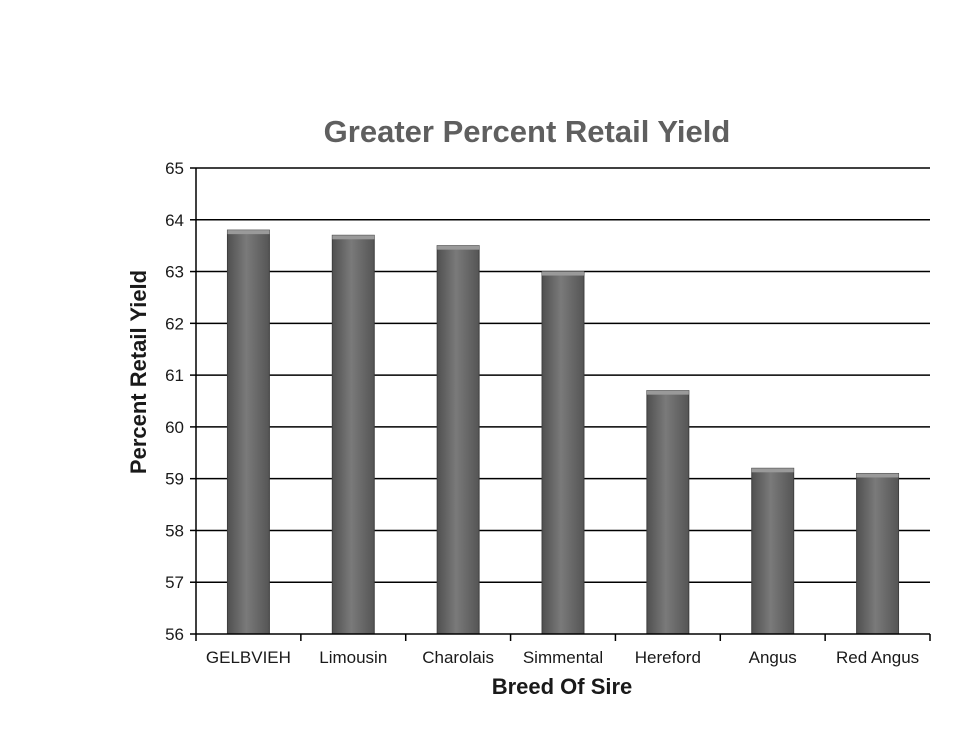 This screenshot has height=753, width=958. Describe the element at coordinates (174, 168) in the screenshot. I see `y-tick-label: 65` at that location.